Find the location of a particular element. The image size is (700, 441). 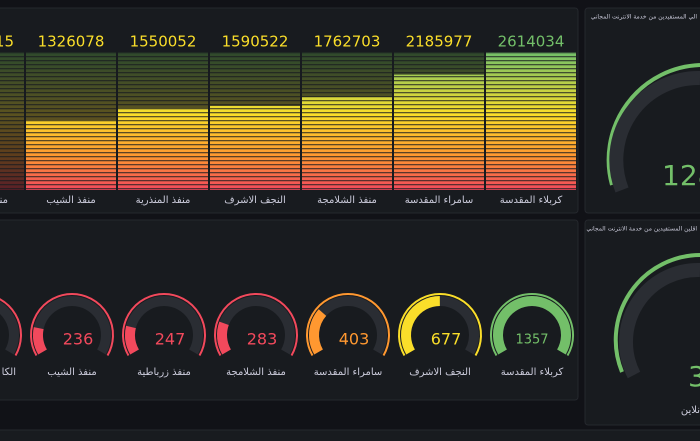

gauge-value: 236 is located at coordinates (78, 339).